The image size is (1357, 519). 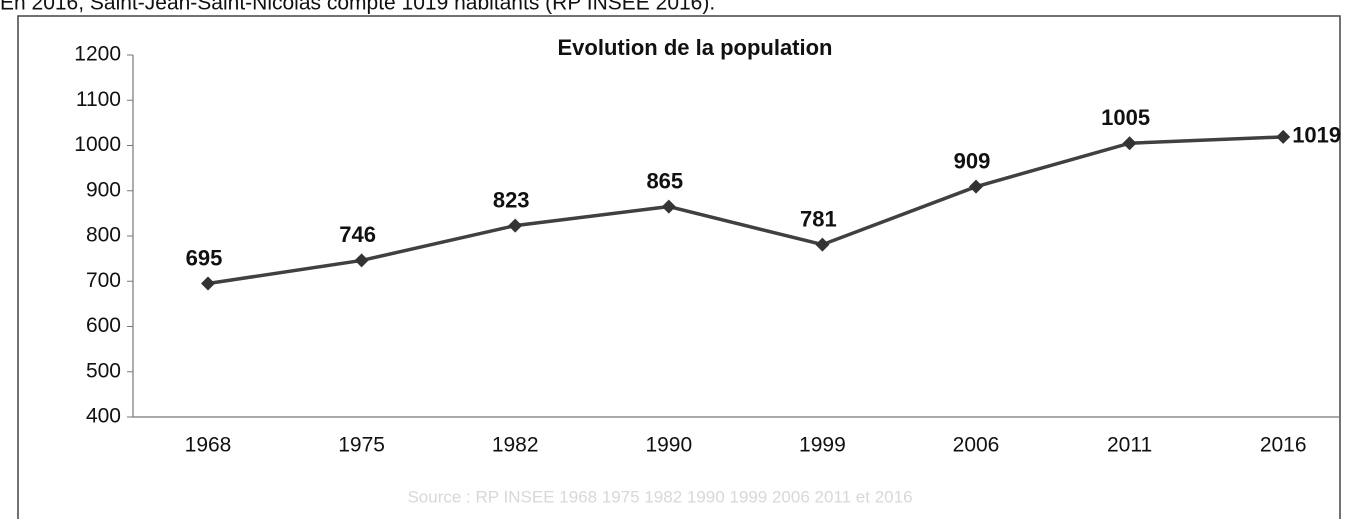 What do you see at coordinates (976, 445) in the screenshot?
I see `x-tick-label: 2006` at bounding box center [976, 445].